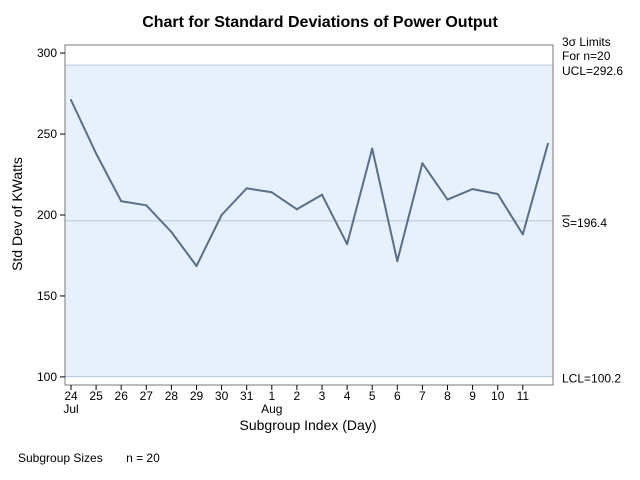  What do you see at coordinates (70, 409) in the screenshot?
I see `x-month-label: Jul` at bounding box center [70, 409].